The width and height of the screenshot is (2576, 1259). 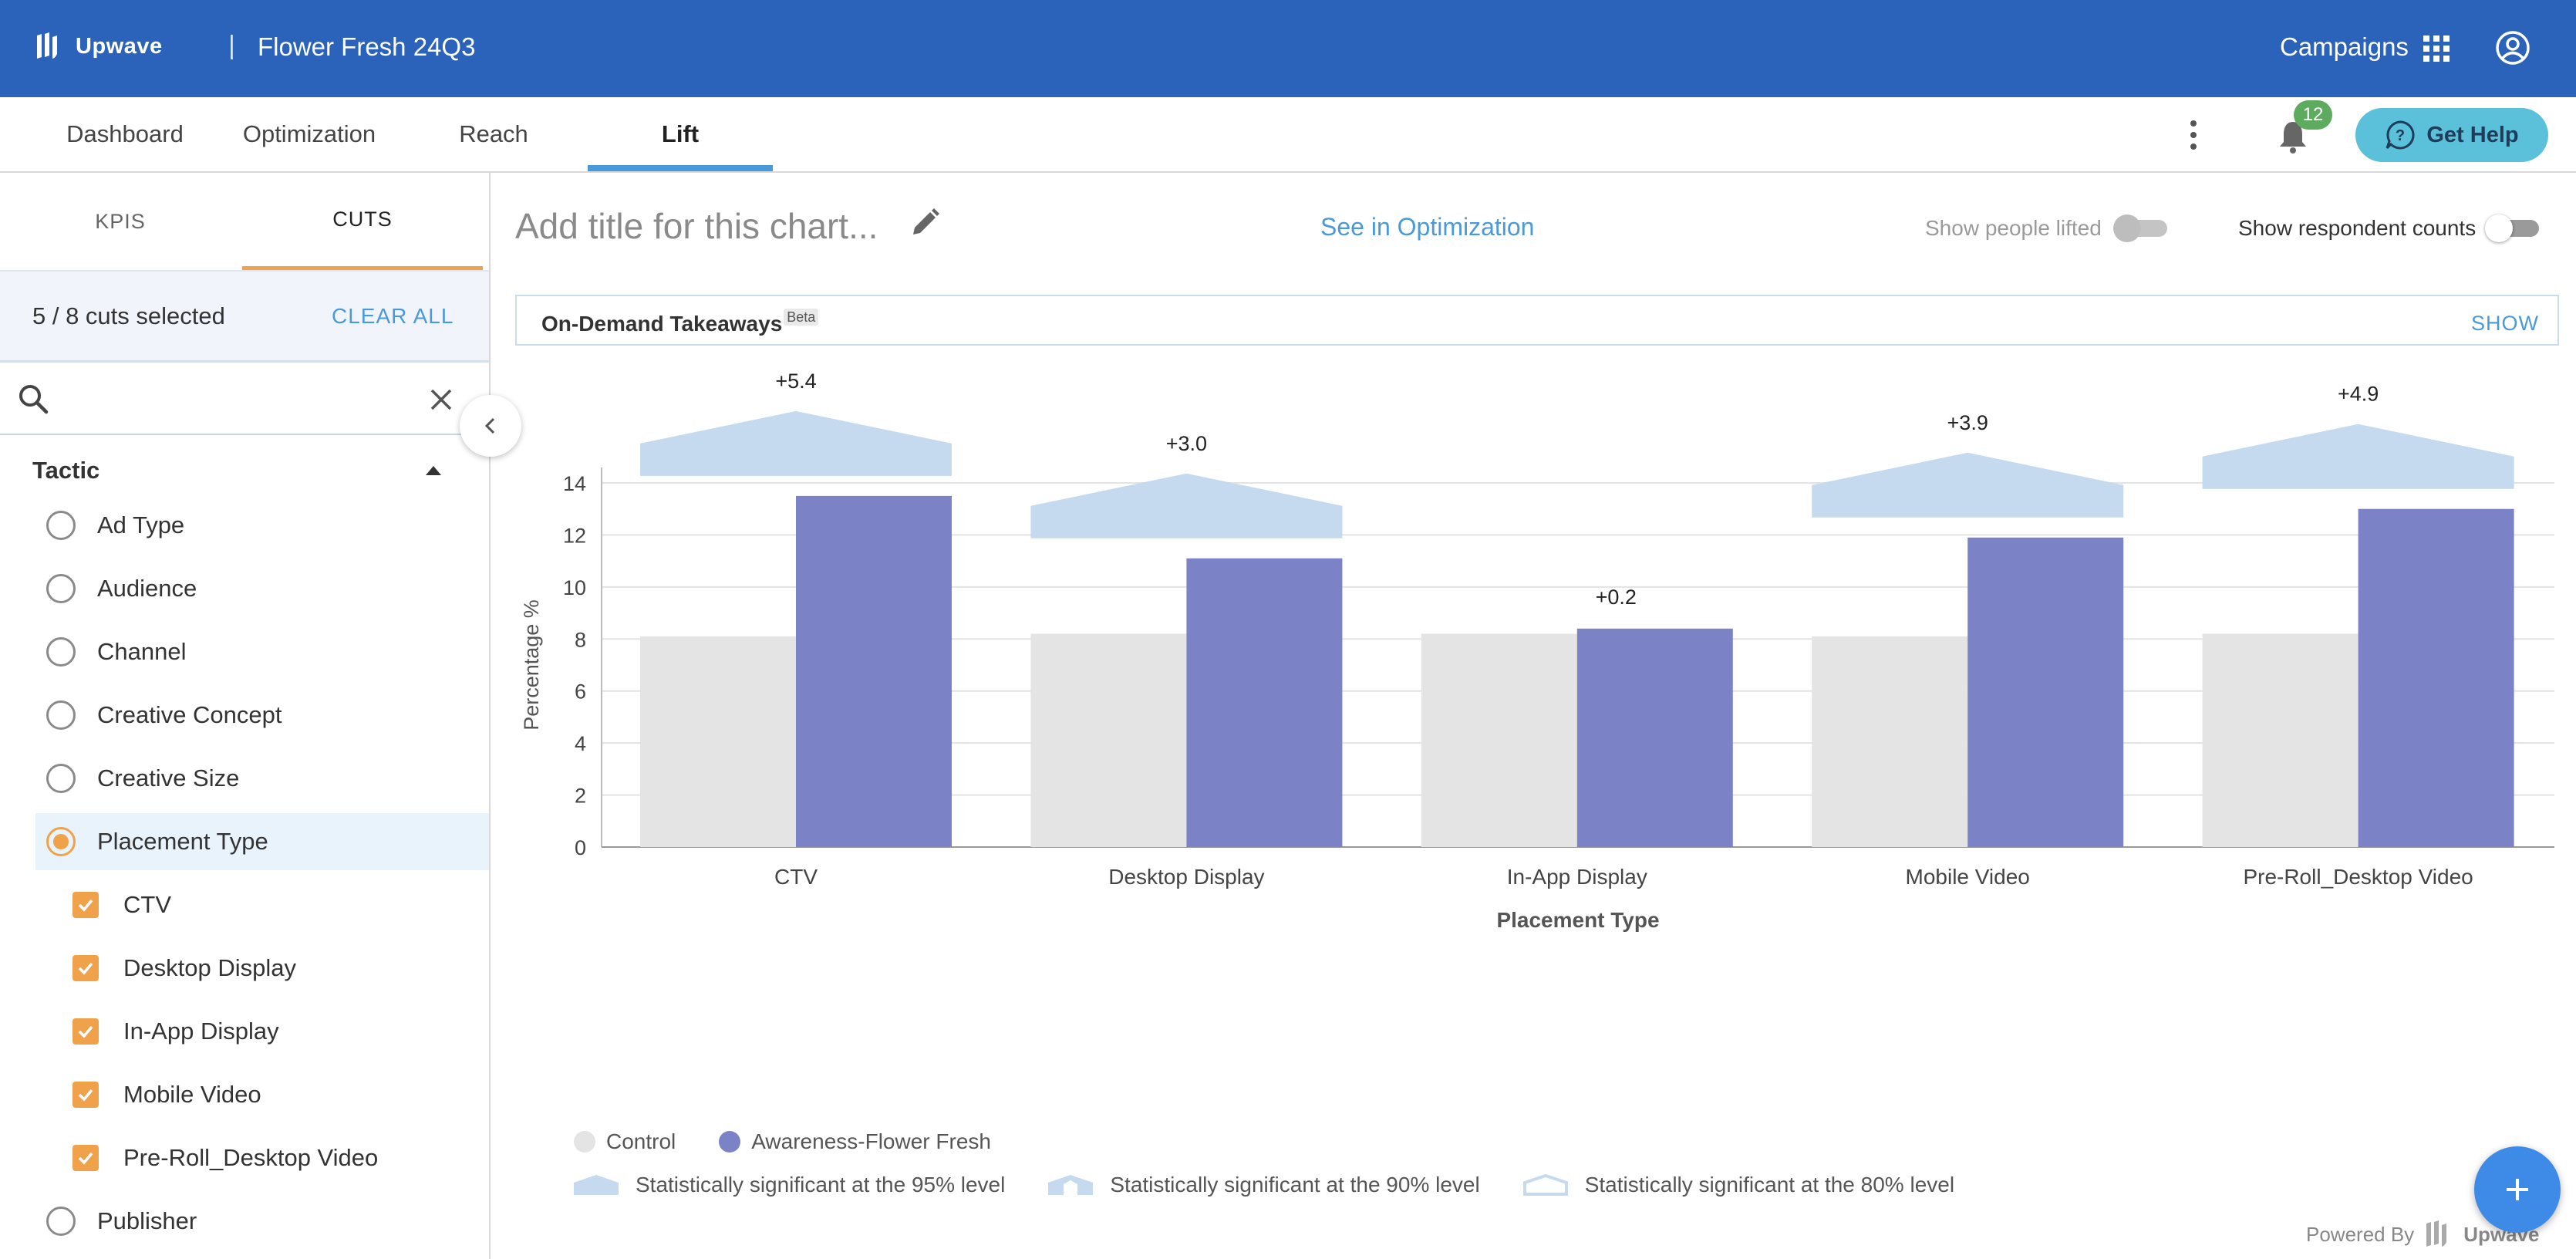 I want to click on cut-option-placement-type: Placement Type, so click(x=262, y=842).